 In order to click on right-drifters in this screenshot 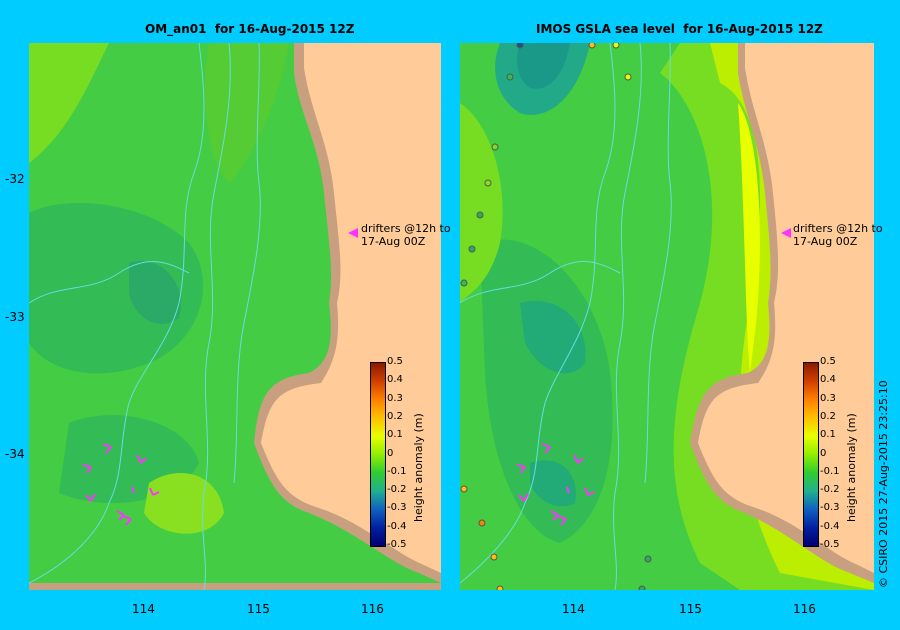, I will do `click(555, 484)`.